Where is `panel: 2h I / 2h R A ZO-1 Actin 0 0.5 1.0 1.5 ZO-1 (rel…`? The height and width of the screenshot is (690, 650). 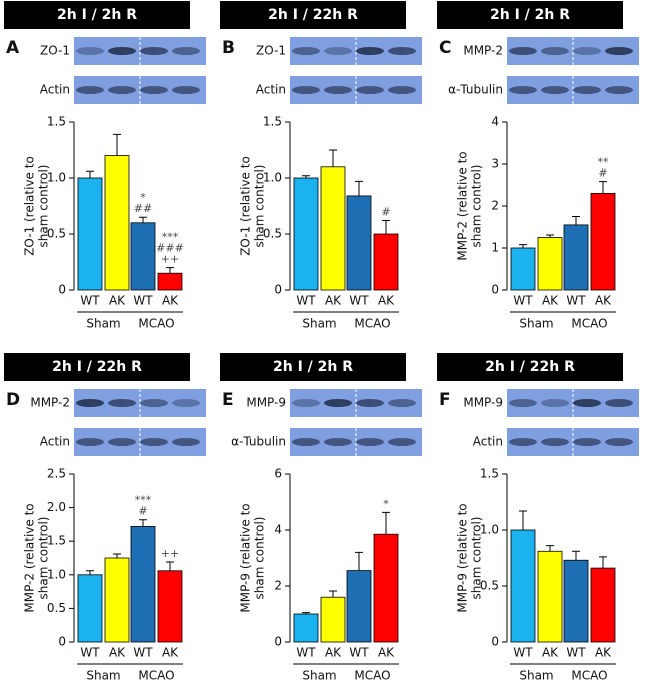
panel: 2h I / 2h R A ZO-1 Actin 0 0.5 1.0 1.5 ZO-1 (rel… is located at coordinates (105, 166).